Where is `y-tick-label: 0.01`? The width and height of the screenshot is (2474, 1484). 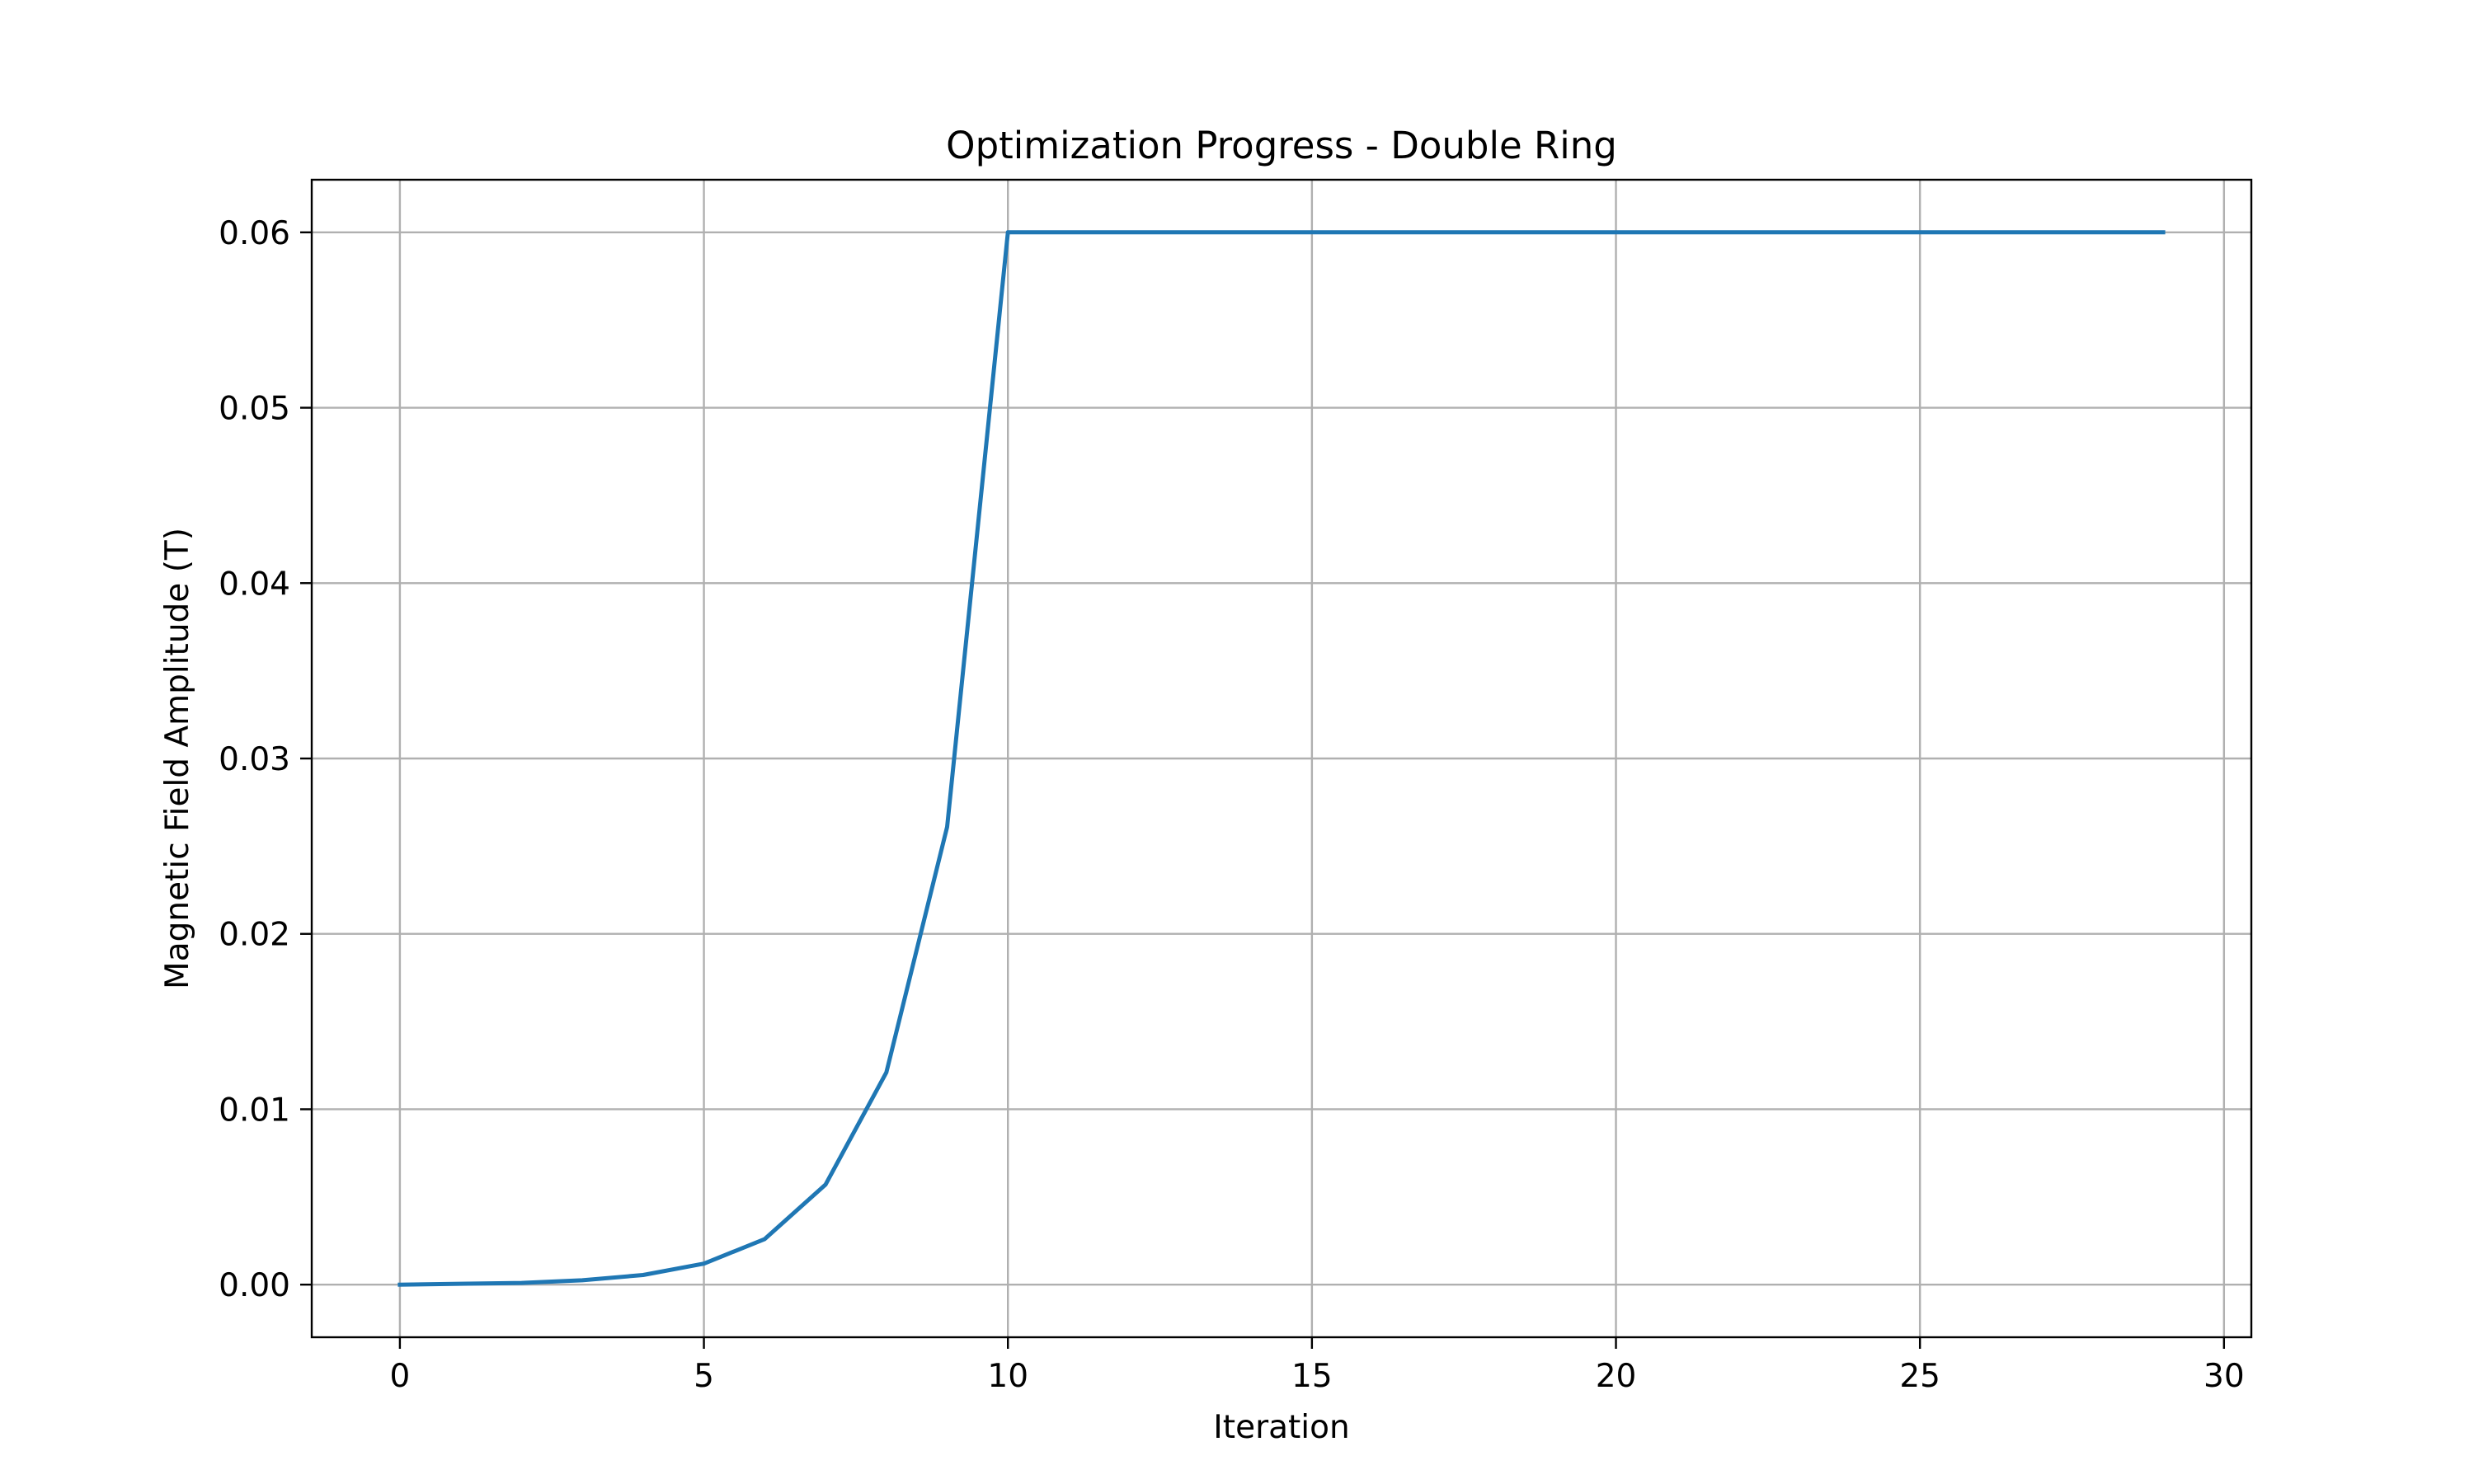 y-tick-label: 0.01 is located at coordinates (254, 1110).